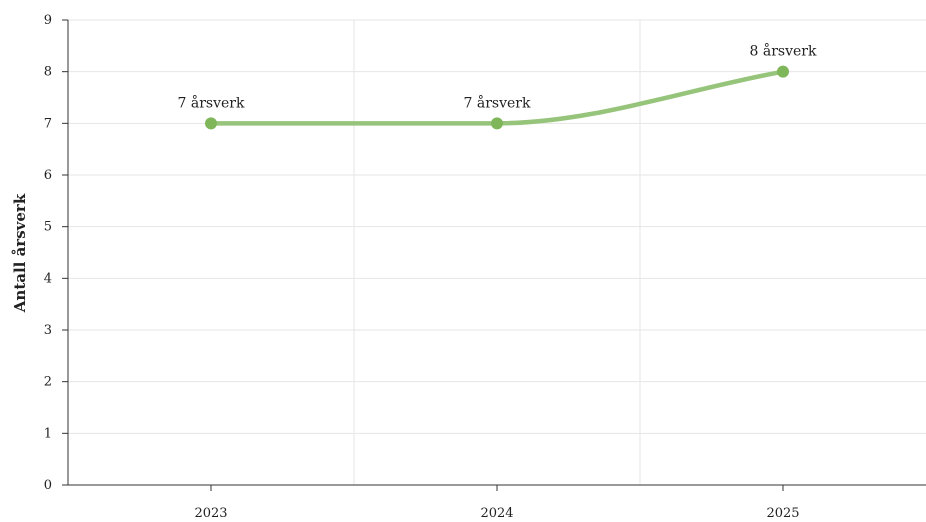 The image size is (926, 522). I want to click on x-tick-label: 2025, so click(782, 513).